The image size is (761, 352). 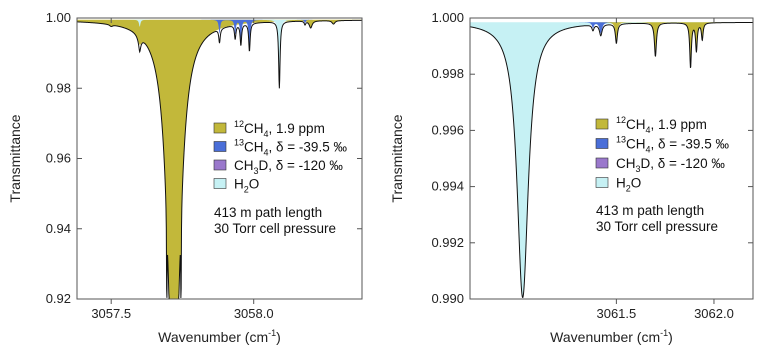 I want to click on y-tick-label: 0.994, so click(x=447, y=186).